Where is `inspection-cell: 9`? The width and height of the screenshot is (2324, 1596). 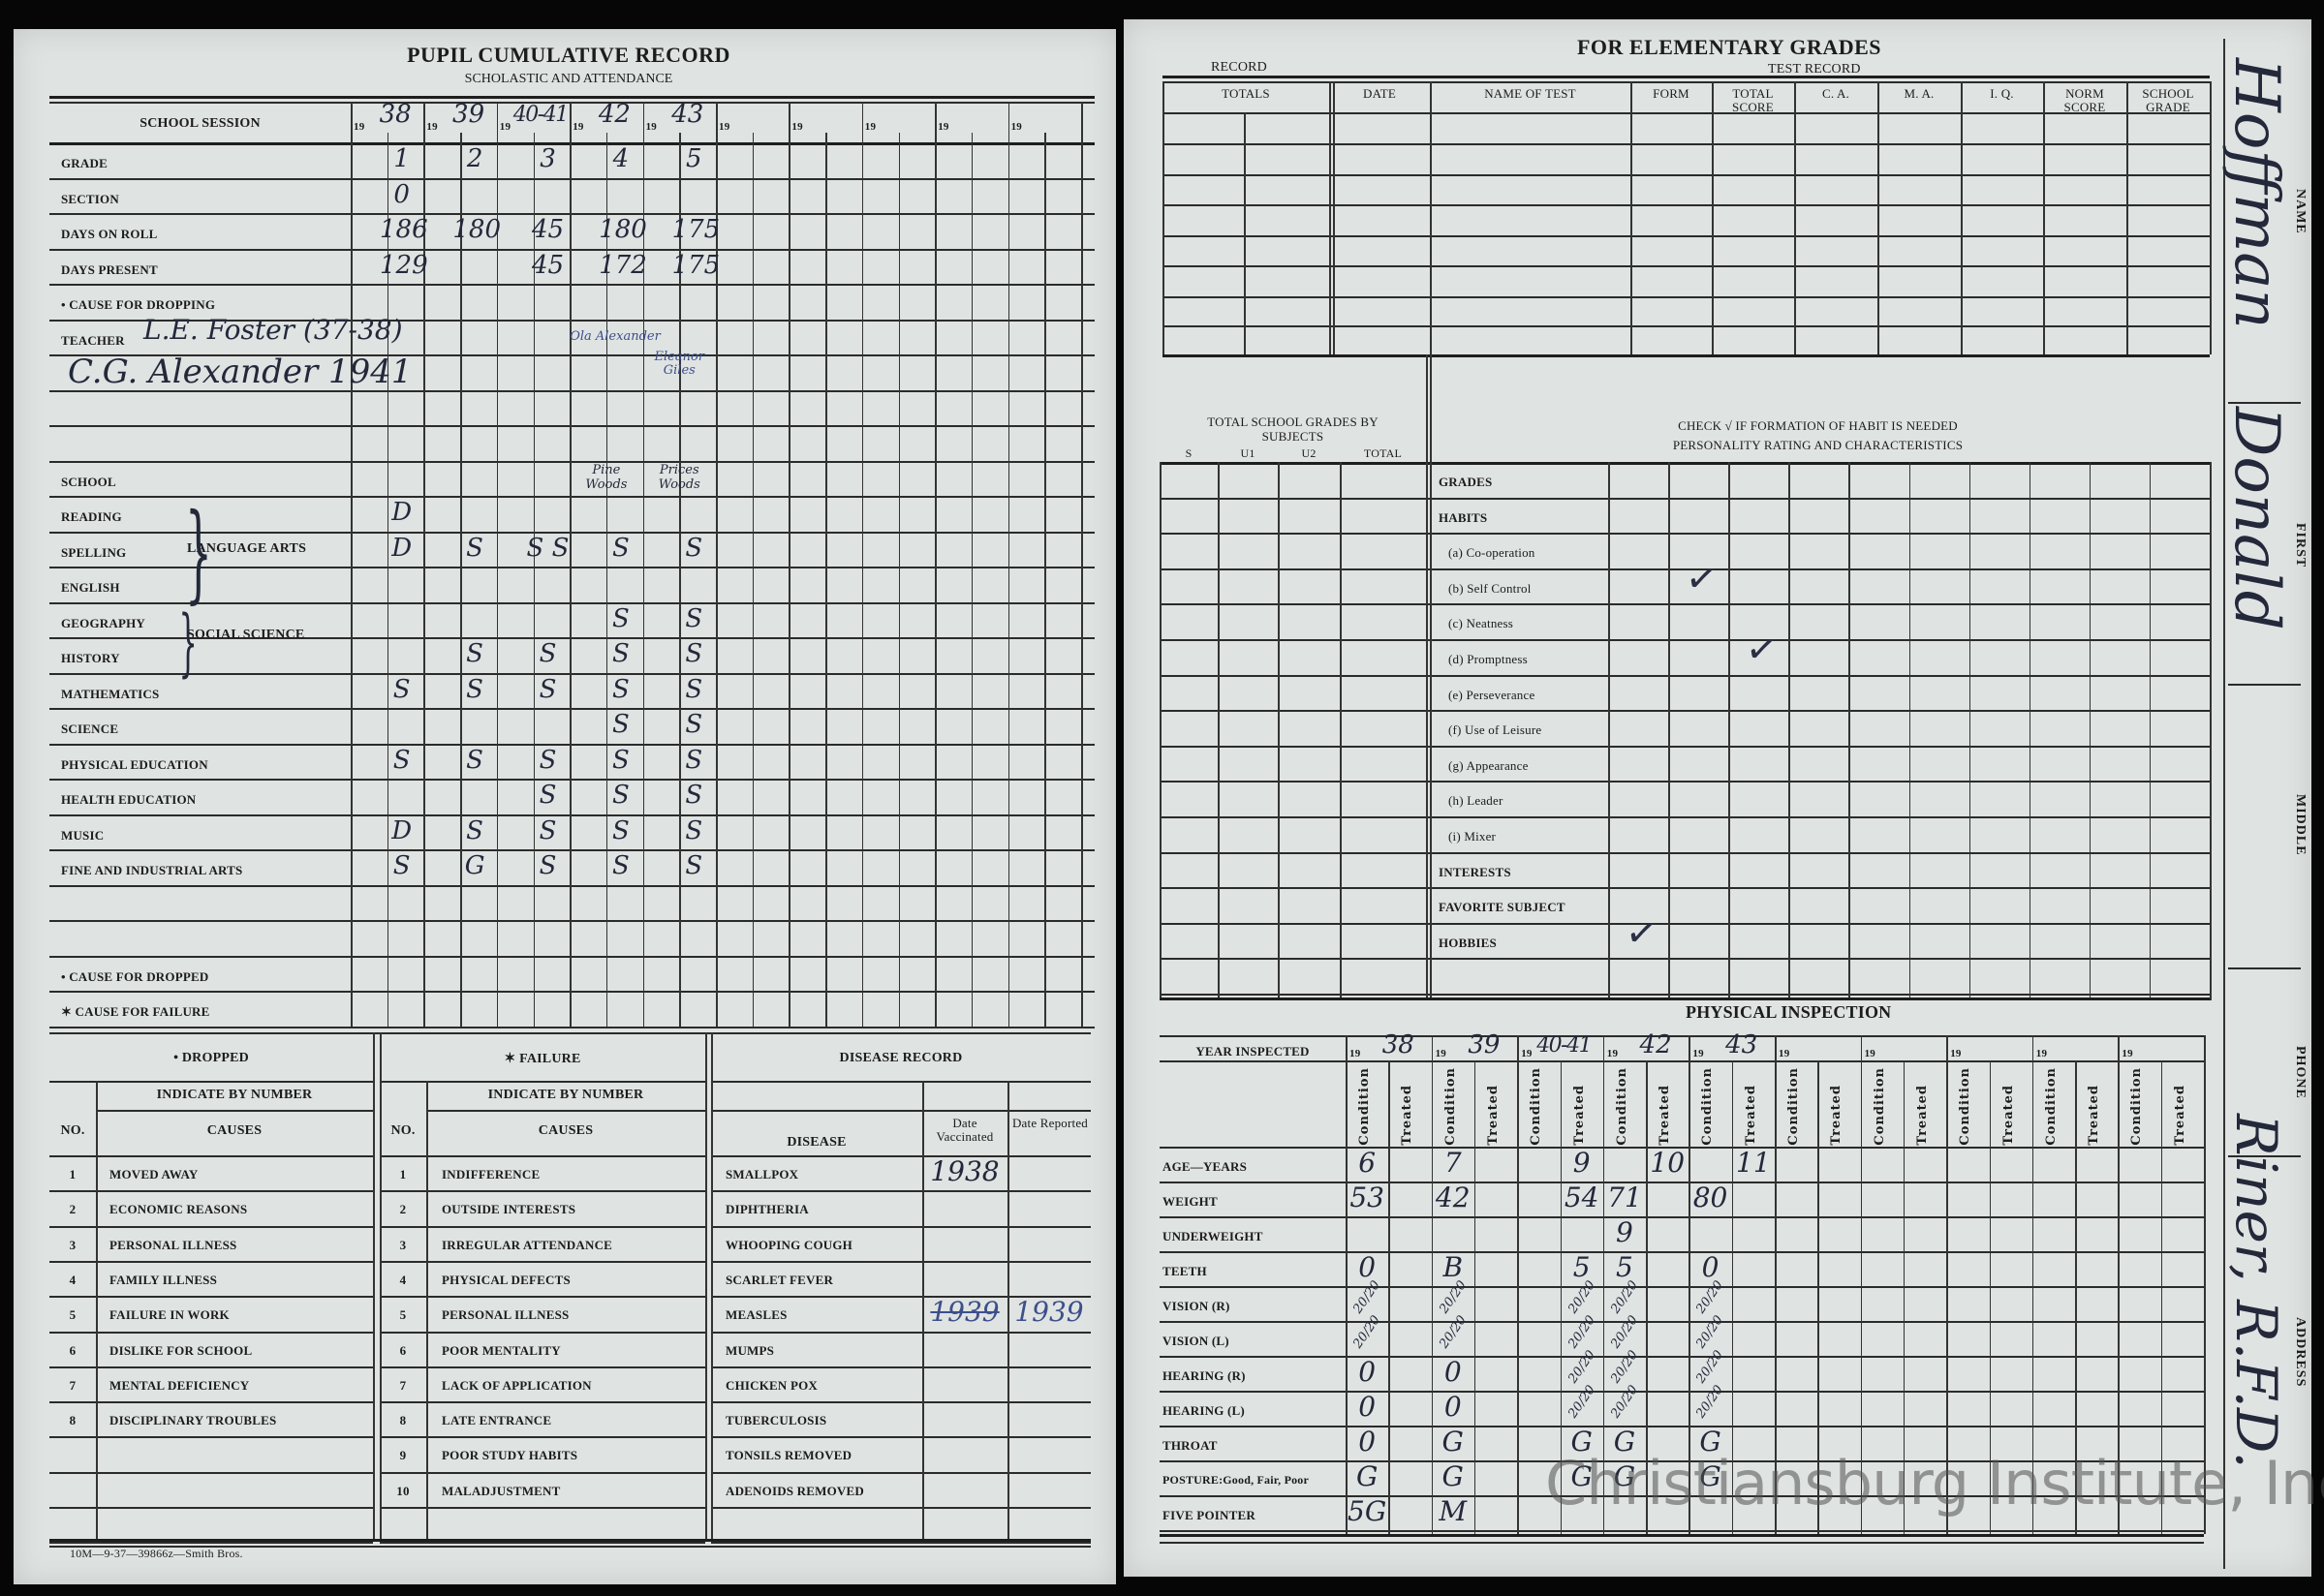 inspection-cell: 9 is located at coordinates (1624, 1232).